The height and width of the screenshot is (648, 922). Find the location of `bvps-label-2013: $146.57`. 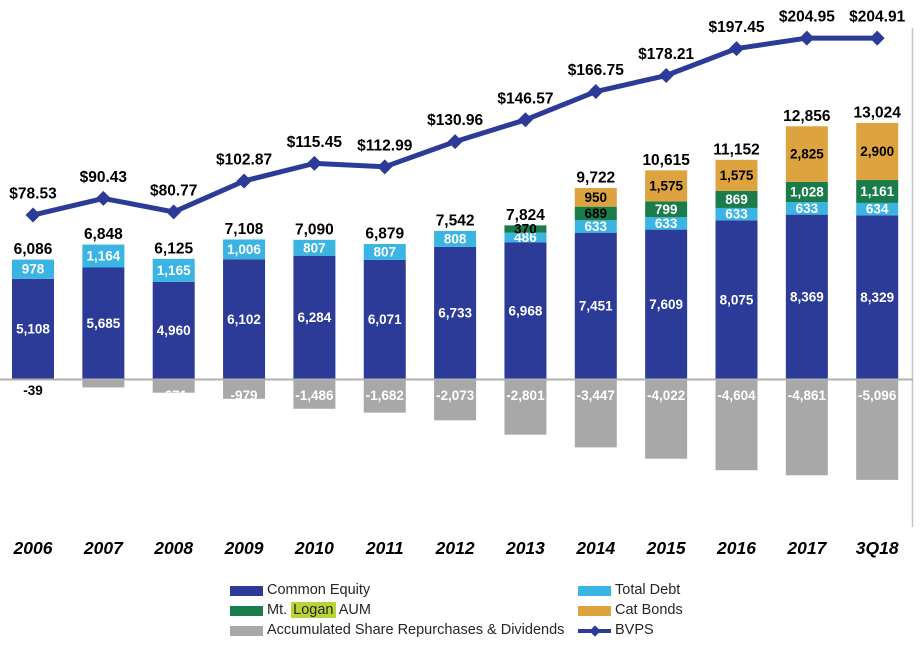

bvps-label-2013: $146.57 is located at coordinates (525, 98).